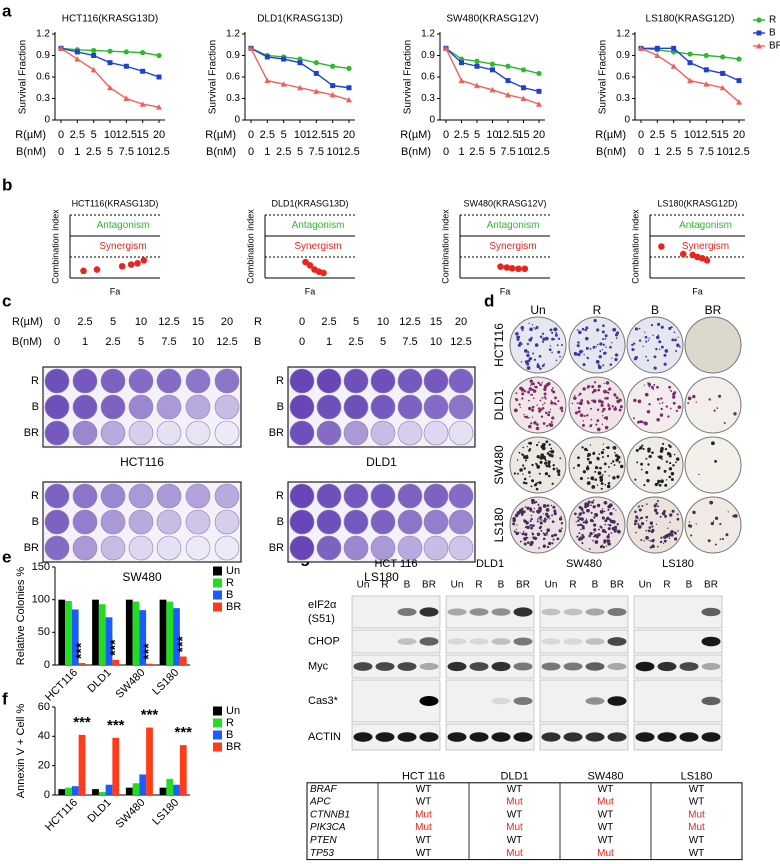 This screenshot has height=864, width=780. Describe the element at coordinates (514, 776) in the screenshot. I see `table-header: DLD1` at that location.